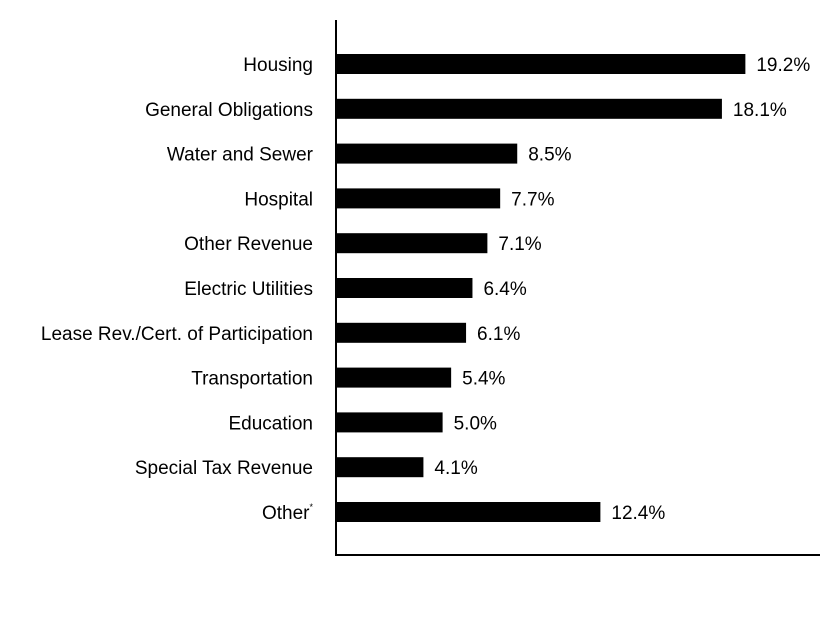  Describe the element at coordinates (504, 289) in the screenshot. I see `value-label: 6.4%` at that location.